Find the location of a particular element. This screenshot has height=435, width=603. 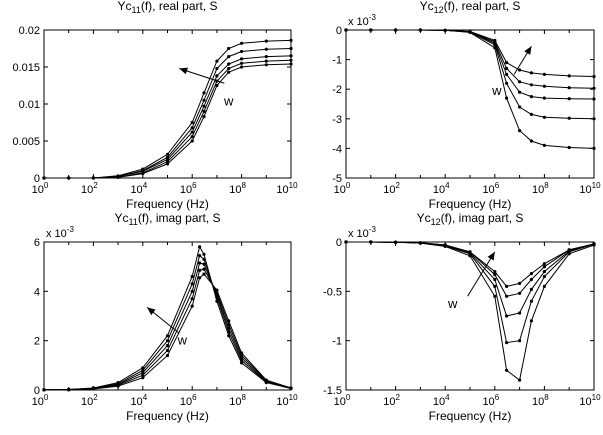

x-tick-label-exponent: 0 is located at coordinates (46, 185).